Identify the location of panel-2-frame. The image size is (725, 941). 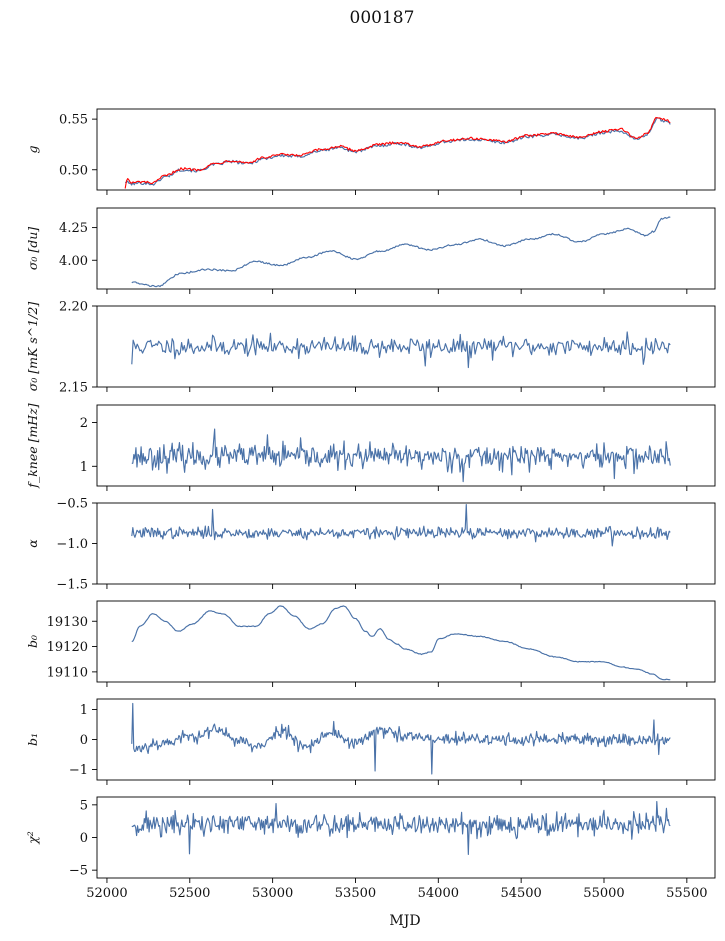
(406, 248).